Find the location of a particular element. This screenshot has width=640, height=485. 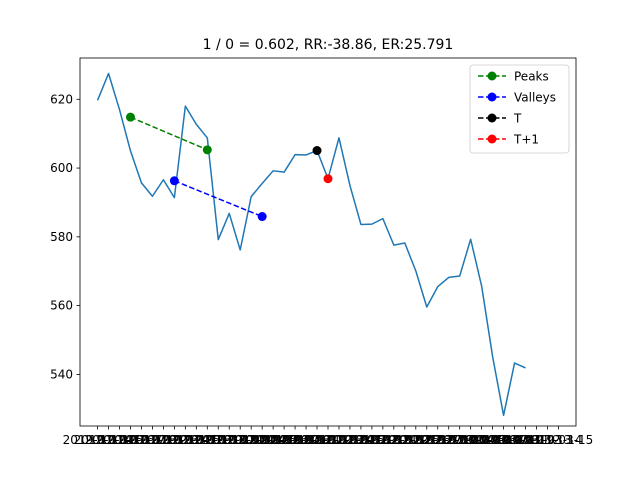

x-tick-label: 2019-01-30 is located at coordinates (218, 440).